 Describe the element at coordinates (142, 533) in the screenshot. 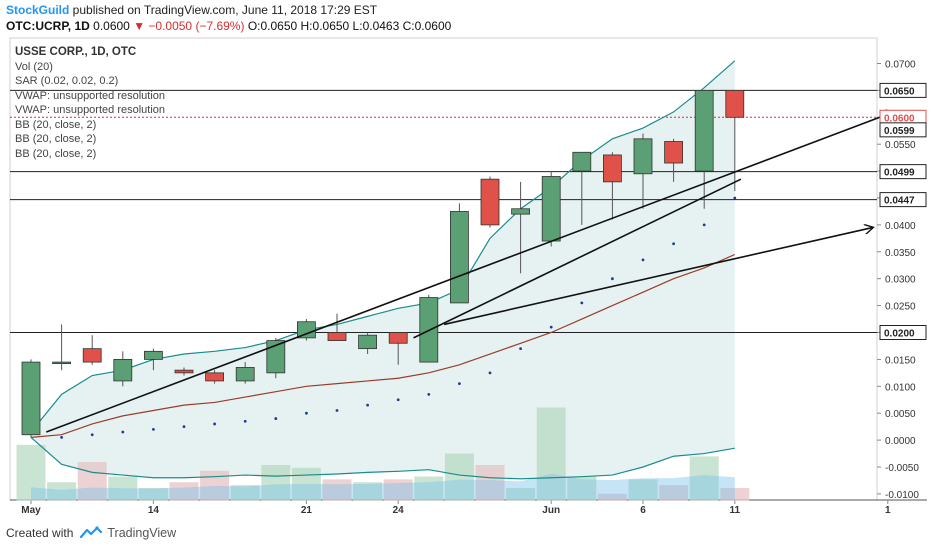

I see `tradingview-brand: TradingView` at that location.